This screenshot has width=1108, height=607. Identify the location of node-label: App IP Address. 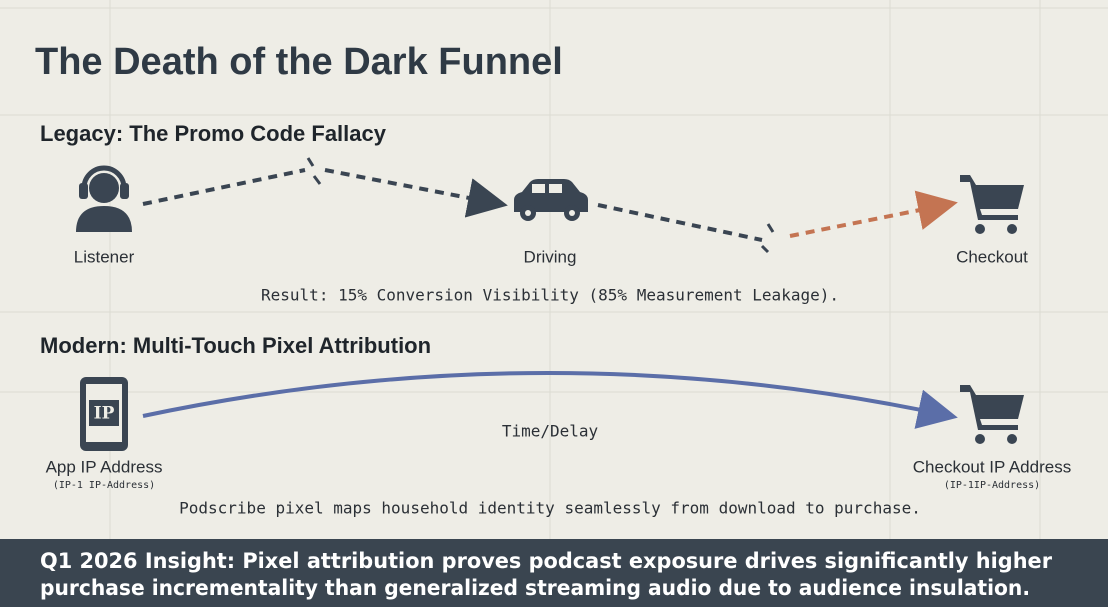
(104, 466).